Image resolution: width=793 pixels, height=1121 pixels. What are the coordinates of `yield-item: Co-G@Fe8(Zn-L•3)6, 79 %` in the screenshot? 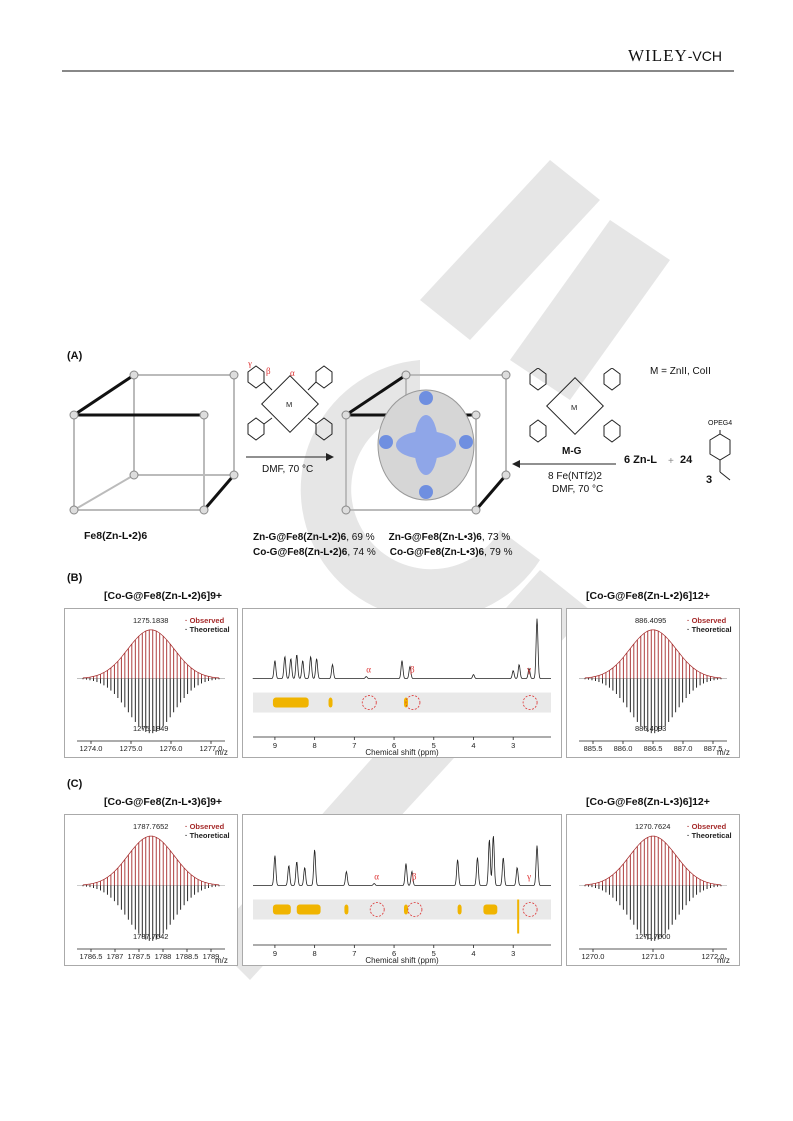 It's located at (451, 552).